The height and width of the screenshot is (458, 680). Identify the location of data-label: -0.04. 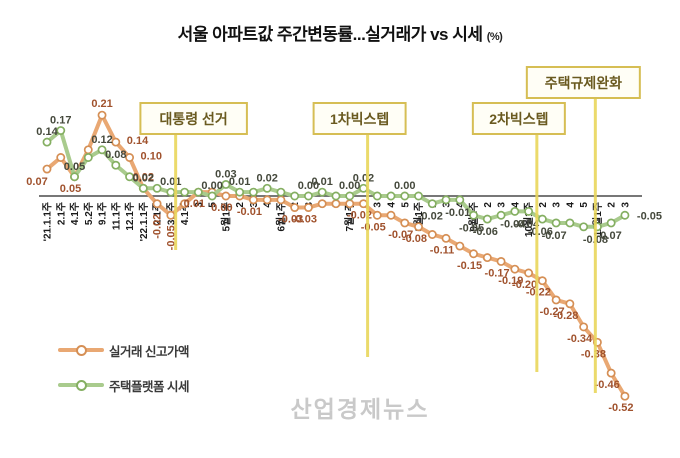
(527, 224).